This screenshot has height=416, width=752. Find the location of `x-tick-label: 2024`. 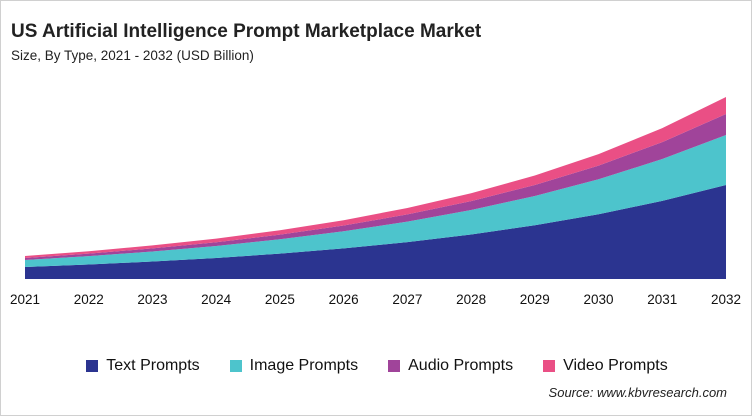

x-tick-label: 2024 is located at coordinates (216, 299).